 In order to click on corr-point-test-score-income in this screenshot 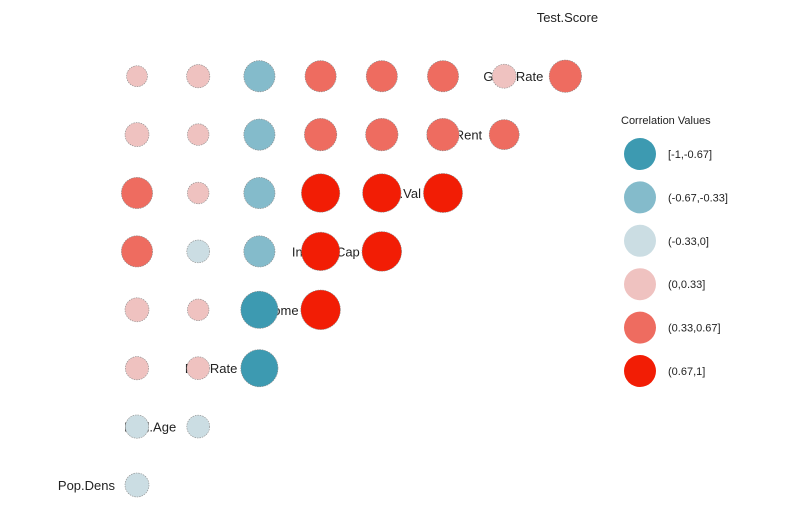, I will do `click(320, 76)`.